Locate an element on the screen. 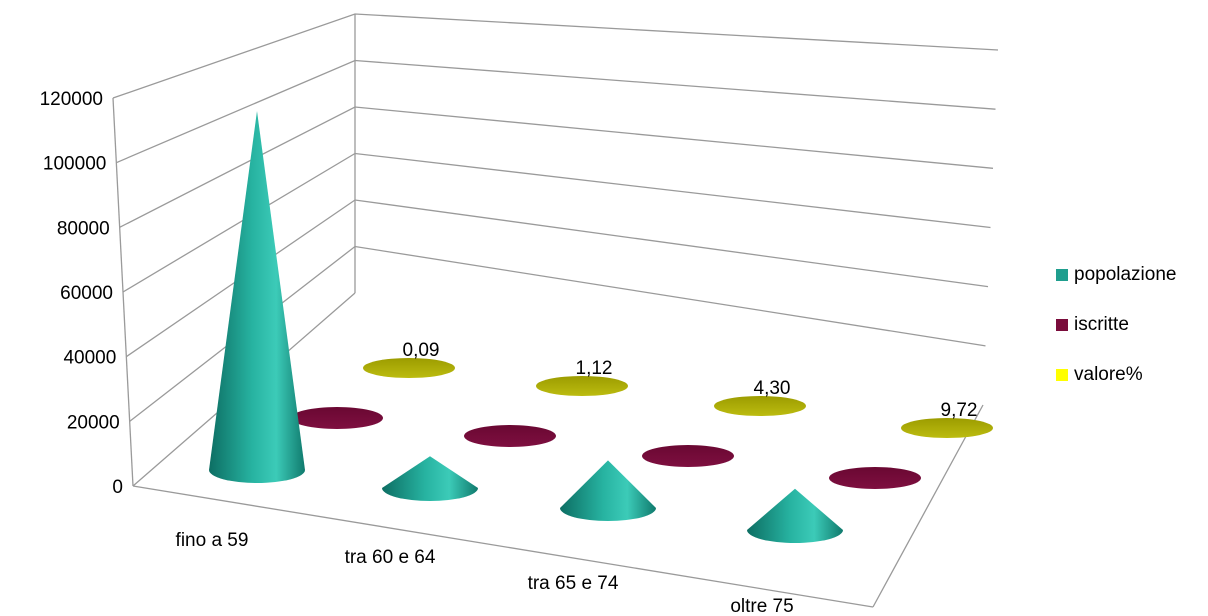 Image resolution: width=1208 pixels, height=616 pixels. x-category-label: tra 60 e 64 is located at coordinates (390, 557).